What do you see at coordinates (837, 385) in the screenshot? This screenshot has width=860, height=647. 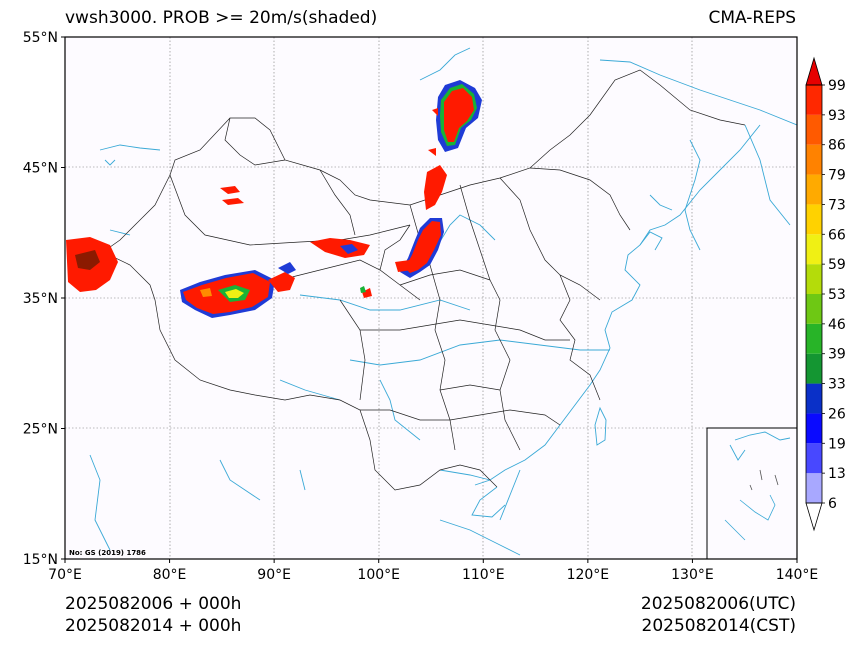 I see `colorbar-label: 33` at bounding box center [837, 385].